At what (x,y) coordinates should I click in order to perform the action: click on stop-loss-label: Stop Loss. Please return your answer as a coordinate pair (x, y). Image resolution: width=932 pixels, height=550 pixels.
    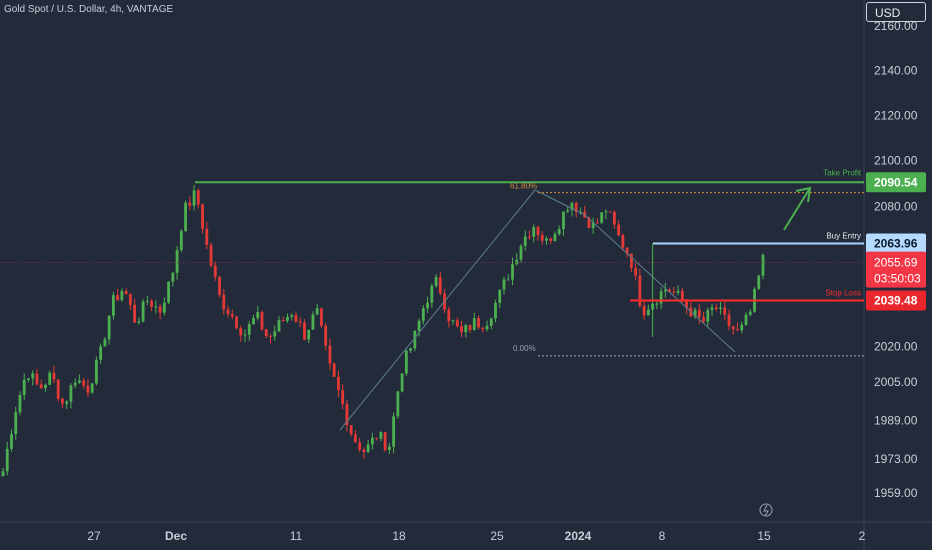
    Looking at the image, I should click on (843, 293).